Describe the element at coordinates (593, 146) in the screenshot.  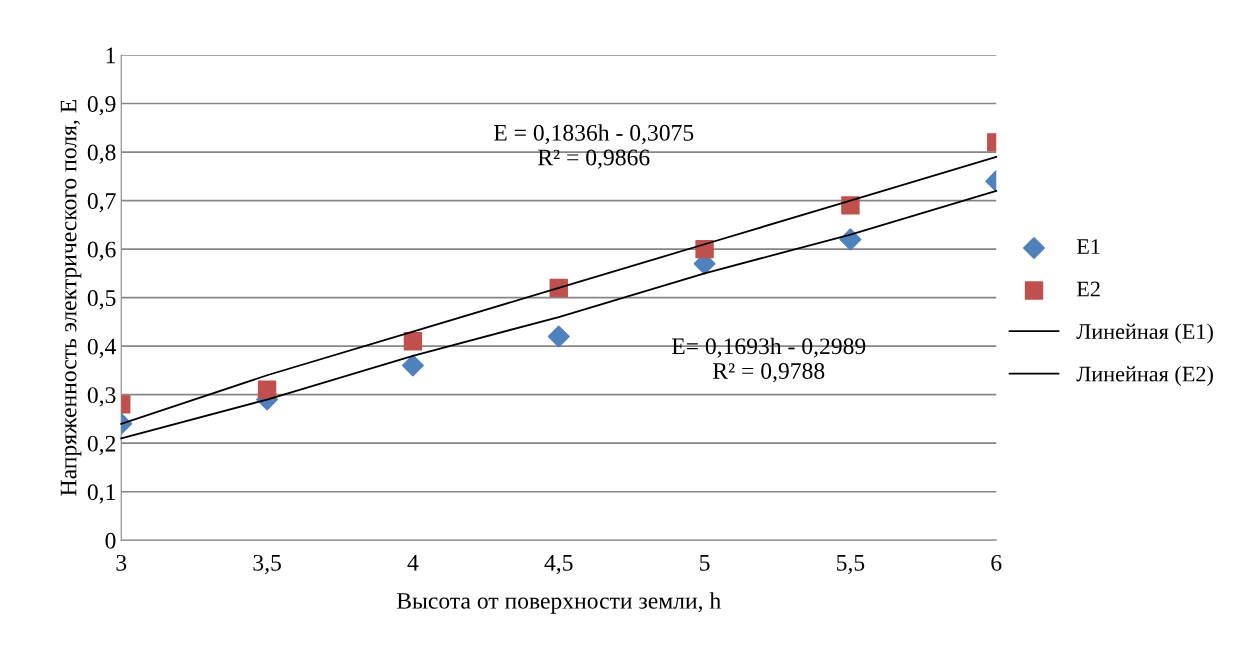
I see `annotation: E = 0,1836h - 0,3075 R² = 0,9866` at that location.